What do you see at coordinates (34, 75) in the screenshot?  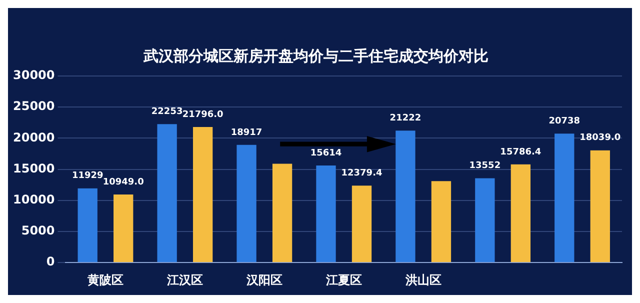 I see `y-tick-label: 30000` at bounding box center [34, 75].